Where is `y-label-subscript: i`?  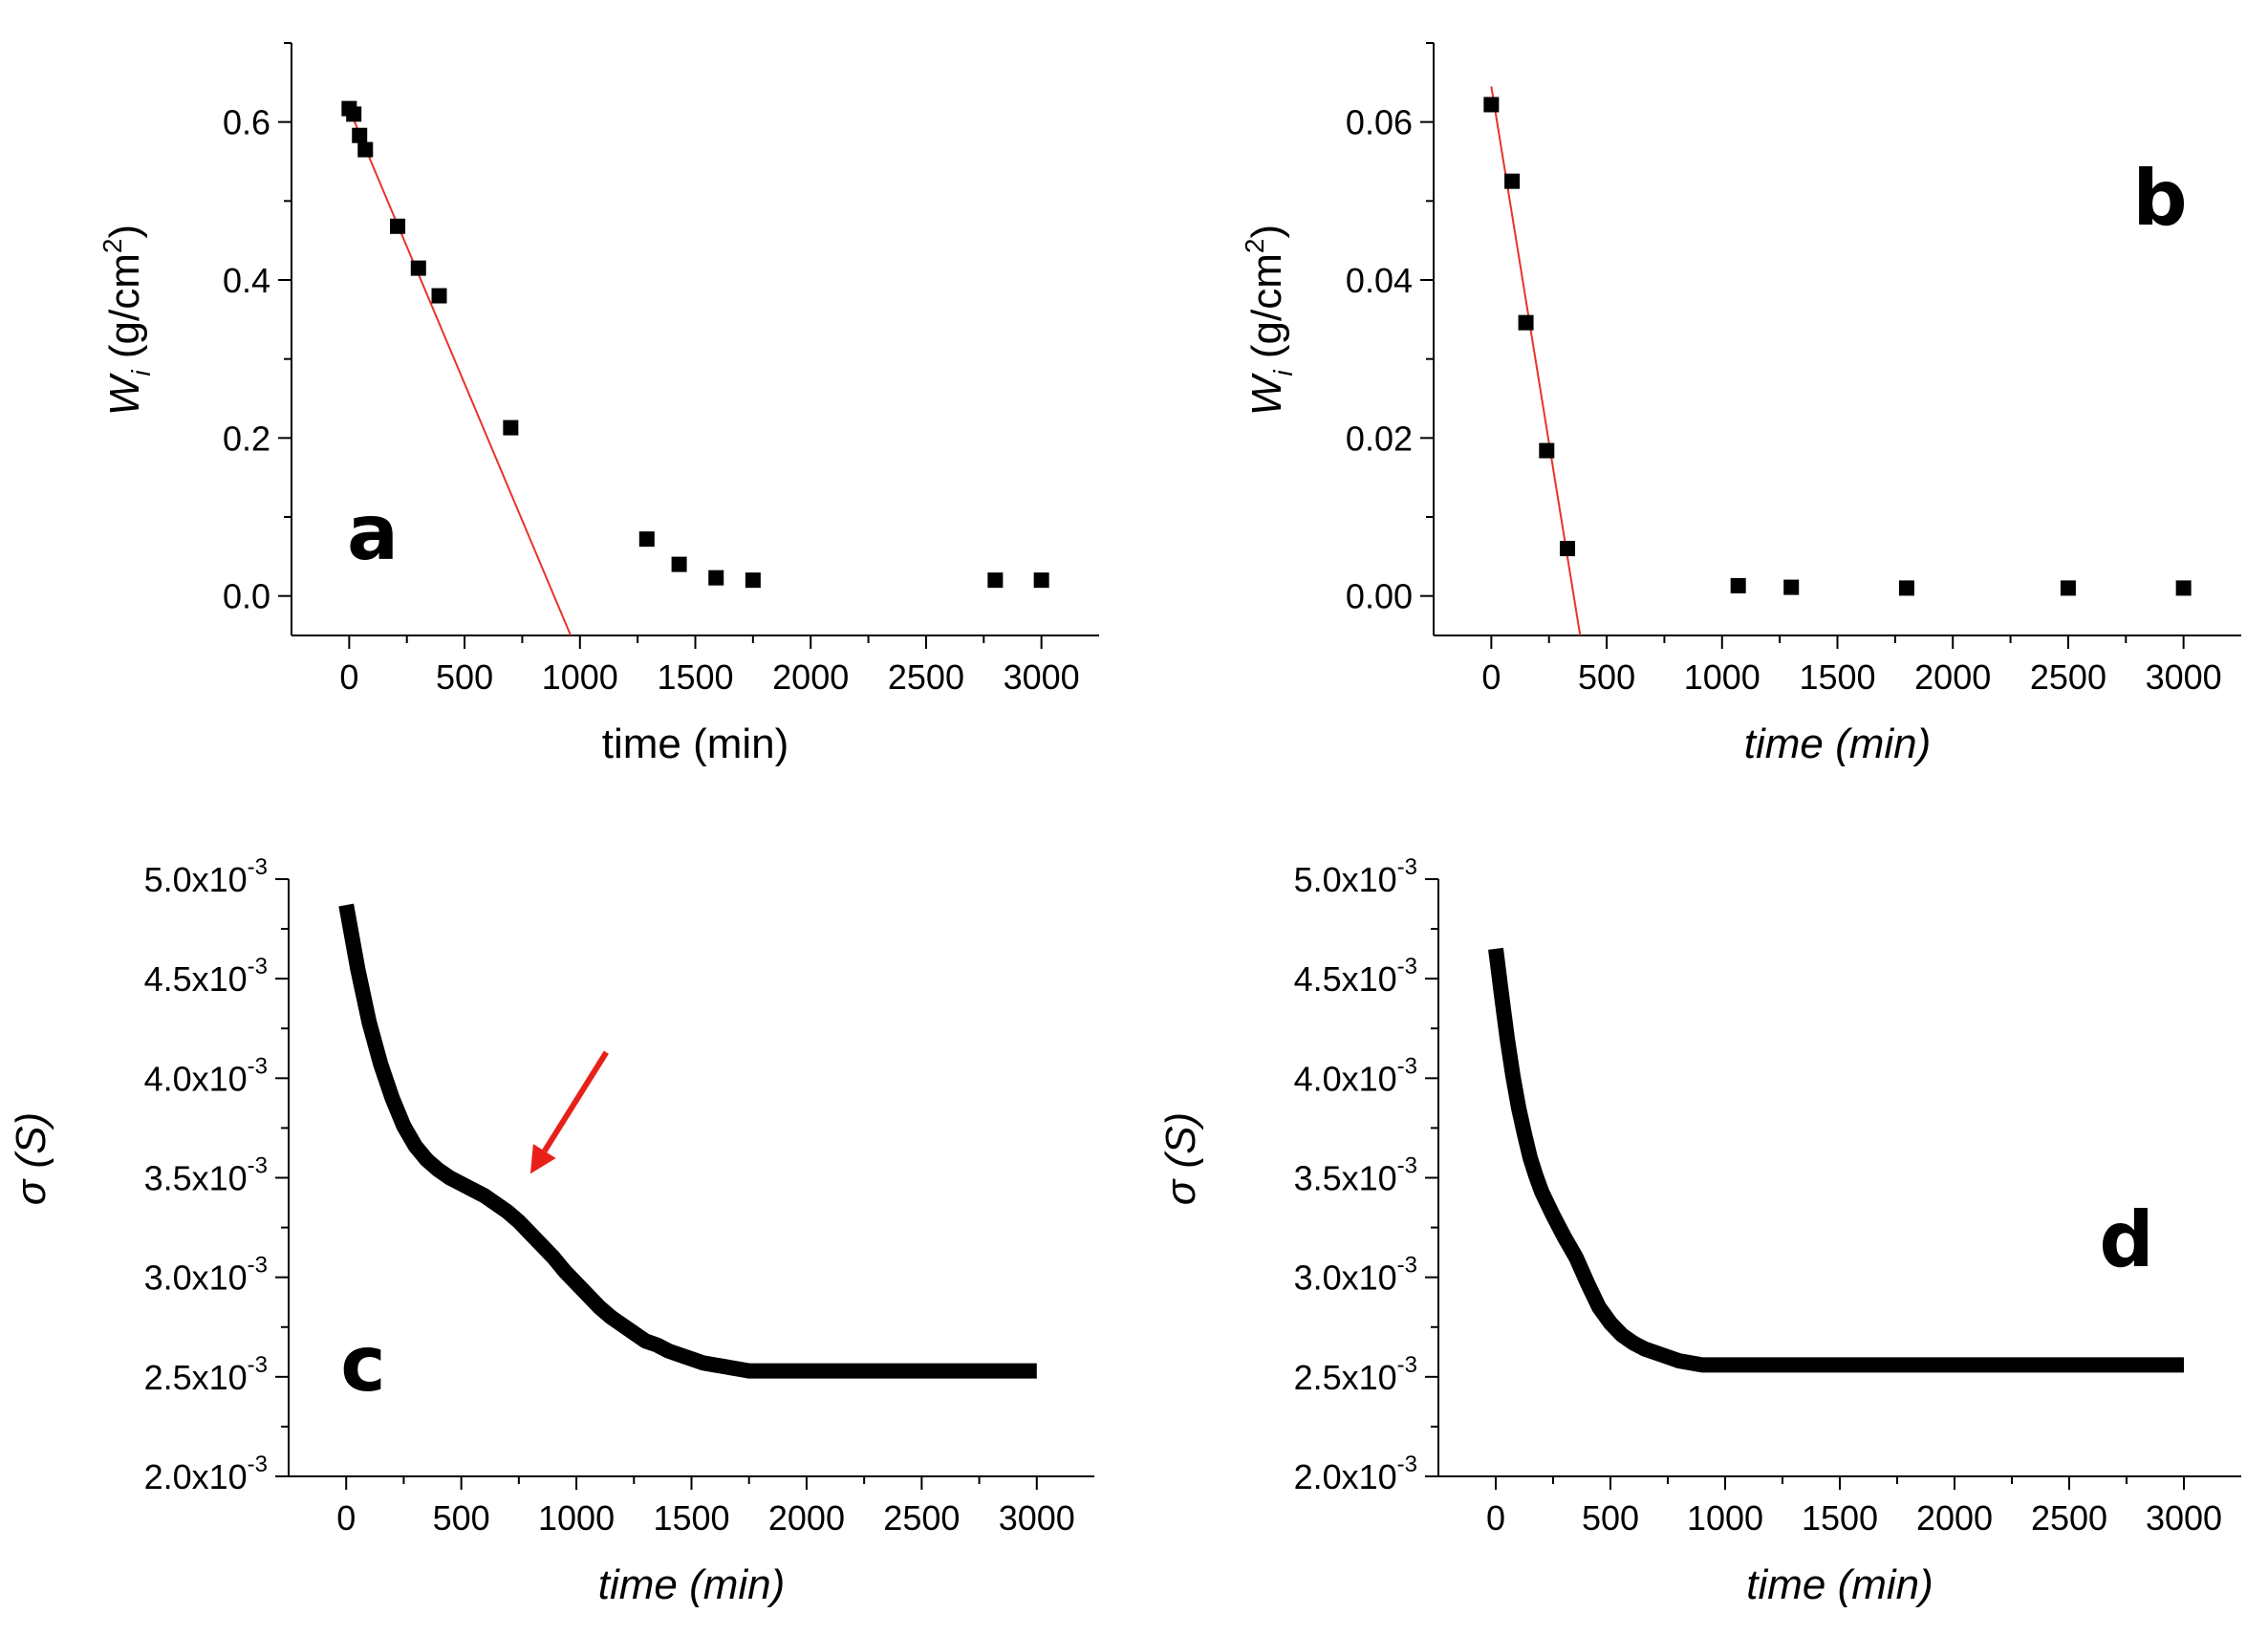 y-label-subscript: i is located at coordinates (141, 373).